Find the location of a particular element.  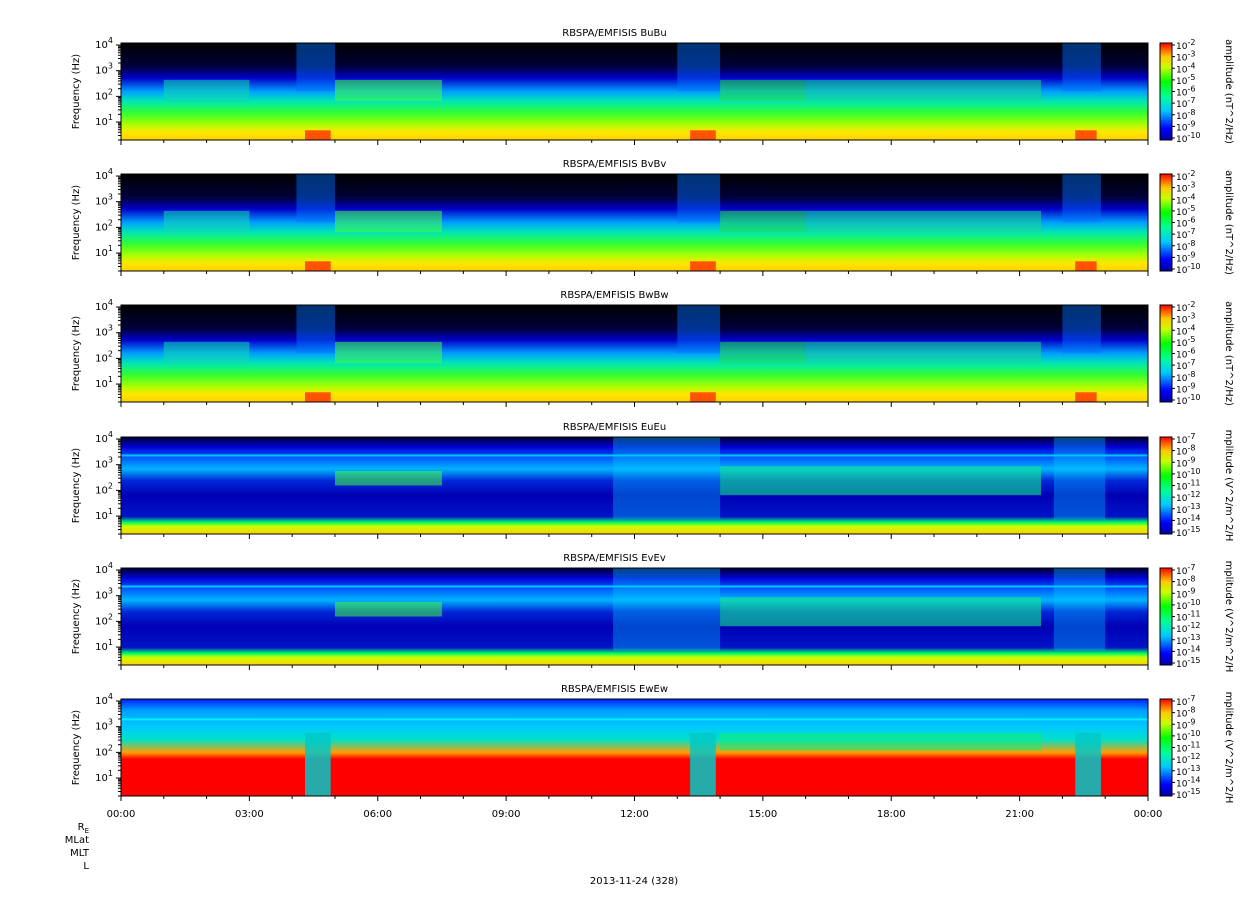

x-tick-label: 03:00 is located at coordinates (249, 814).